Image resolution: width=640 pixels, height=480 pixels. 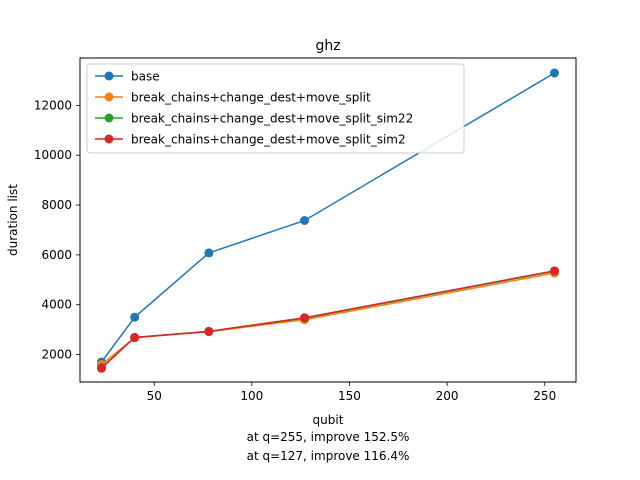 I want to click on legend-label: base, so click(x=145, y=77).